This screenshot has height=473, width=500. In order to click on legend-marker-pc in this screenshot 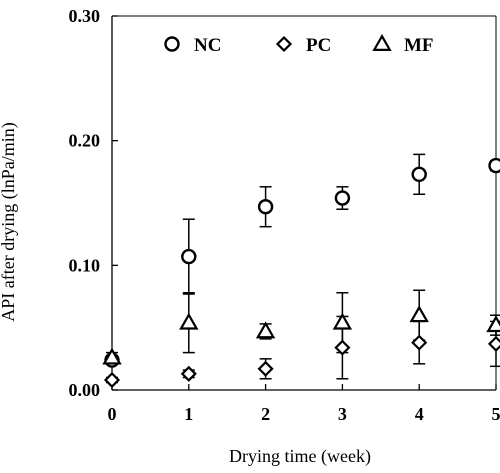, I will do `click(284, 44)`.